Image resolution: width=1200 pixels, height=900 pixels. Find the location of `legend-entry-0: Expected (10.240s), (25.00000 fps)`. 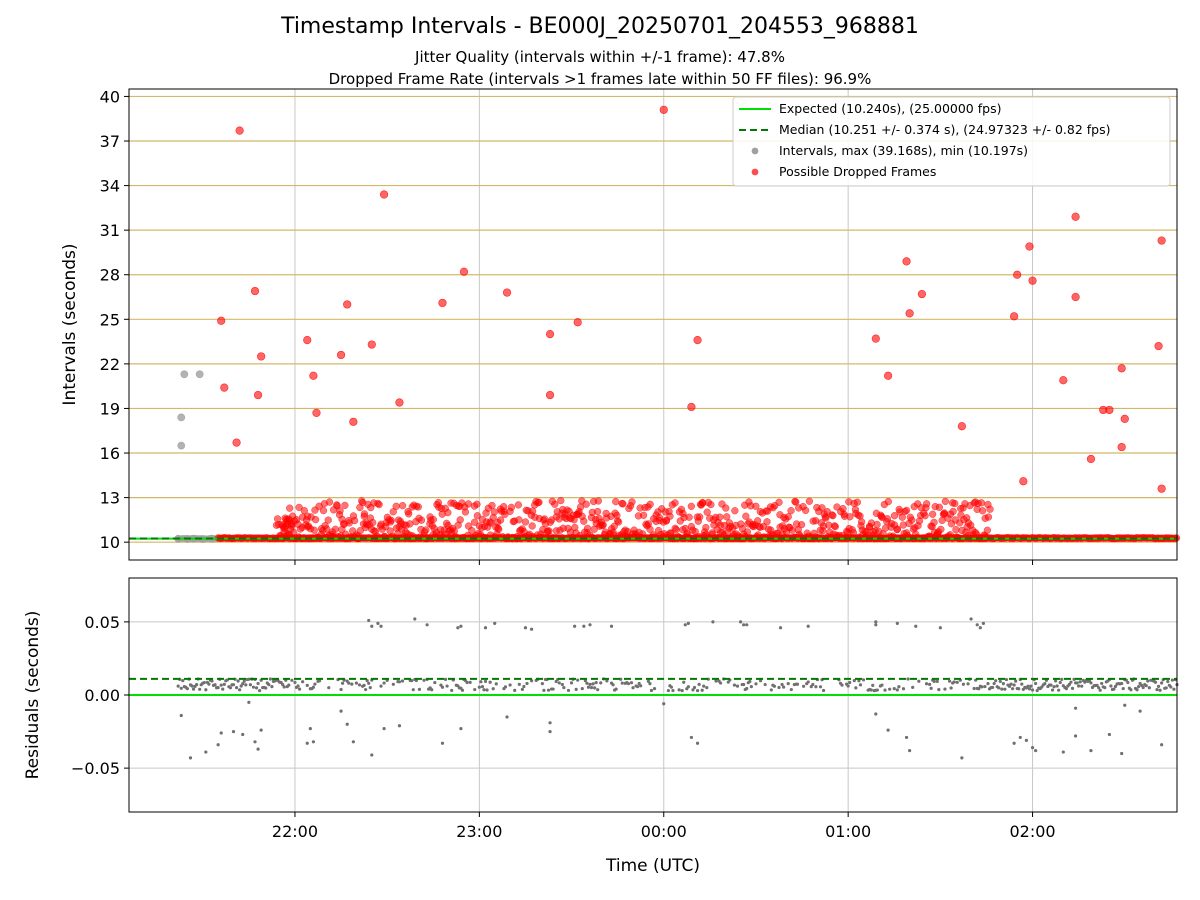

legend-entry-0: Expected (10.240s), (25.00000 fps) is located at coordinates (890, 108).